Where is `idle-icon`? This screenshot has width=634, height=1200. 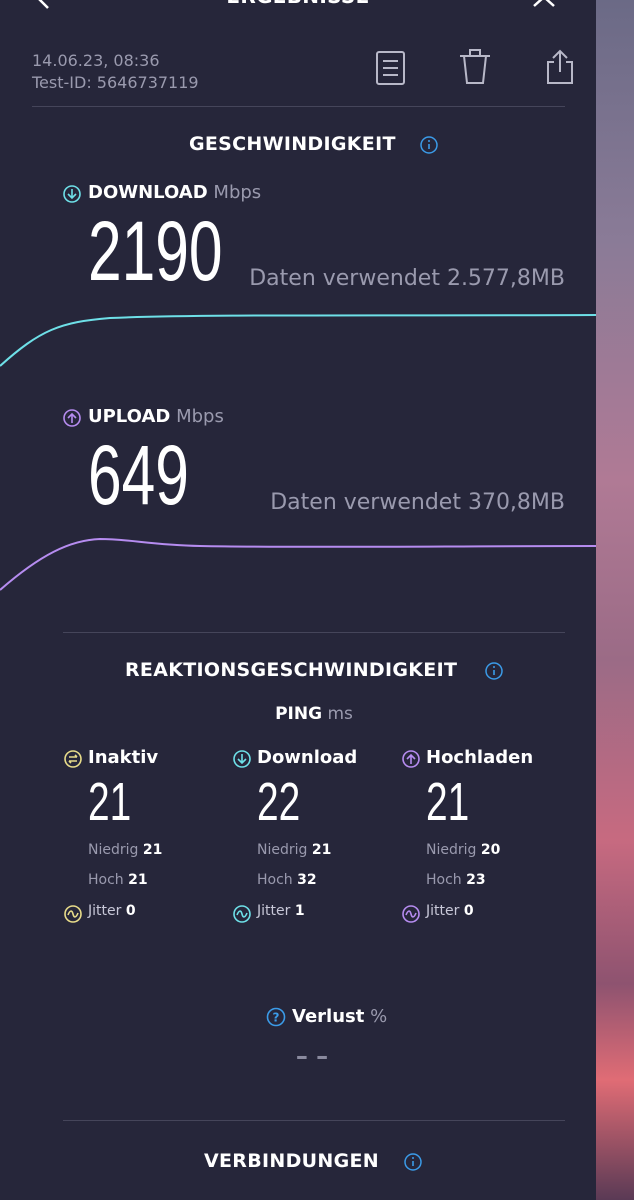
idle-icon is located at coordinates (73, 759).